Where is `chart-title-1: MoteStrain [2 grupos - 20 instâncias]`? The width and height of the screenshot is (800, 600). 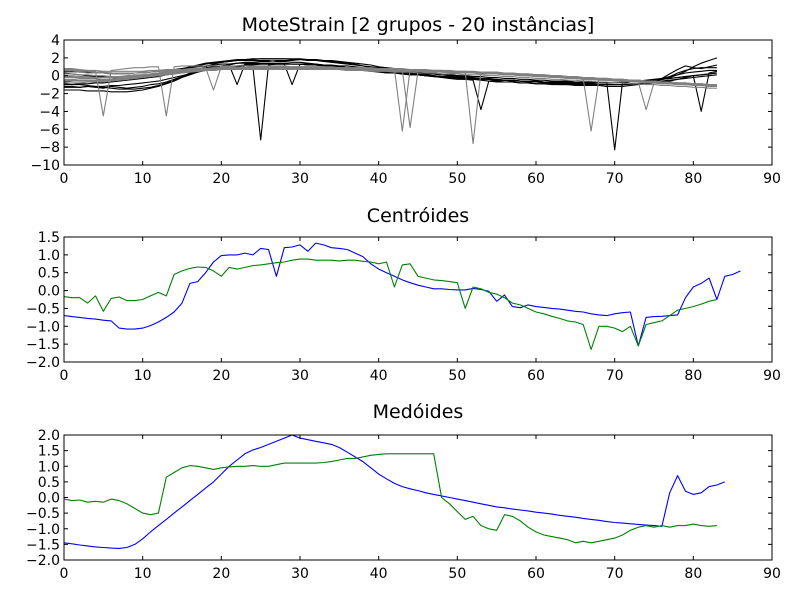 chart-title-1: MoteStrain [2 grupos - 20 instâncias] is located at coordinates (418, 25).